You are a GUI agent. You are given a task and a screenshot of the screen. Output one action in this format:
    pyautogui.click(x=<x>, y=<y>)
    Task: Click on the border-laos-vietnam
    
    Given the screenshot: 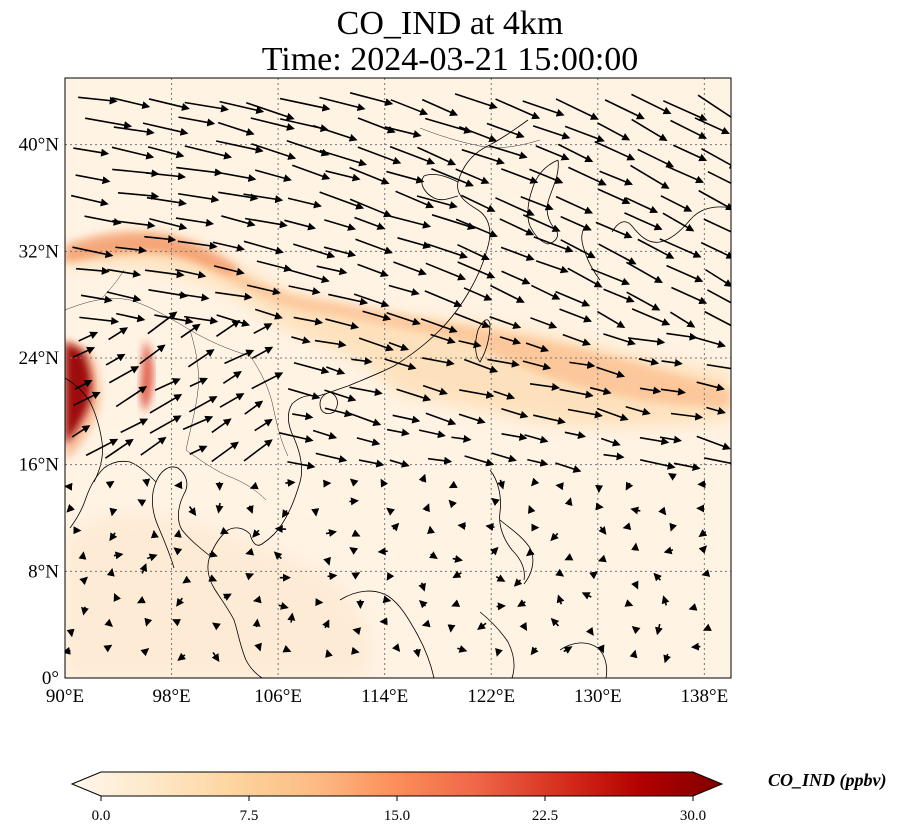 What is the action you would take?
    pyautogui.click(x=269, y=406)
    